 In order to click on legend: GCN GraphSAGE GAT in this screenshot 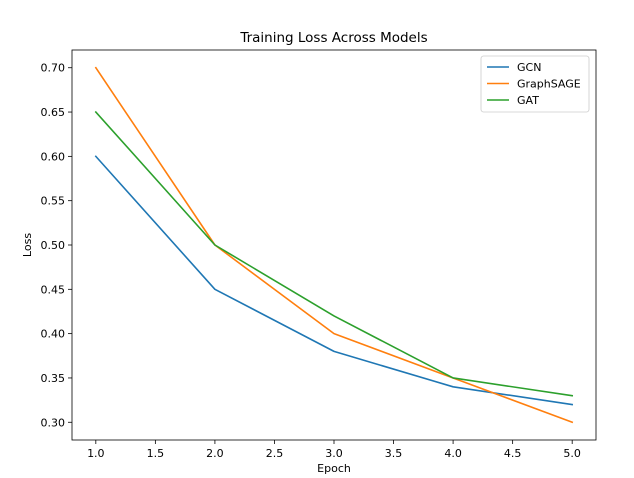, I will do `click(535, 84)`.